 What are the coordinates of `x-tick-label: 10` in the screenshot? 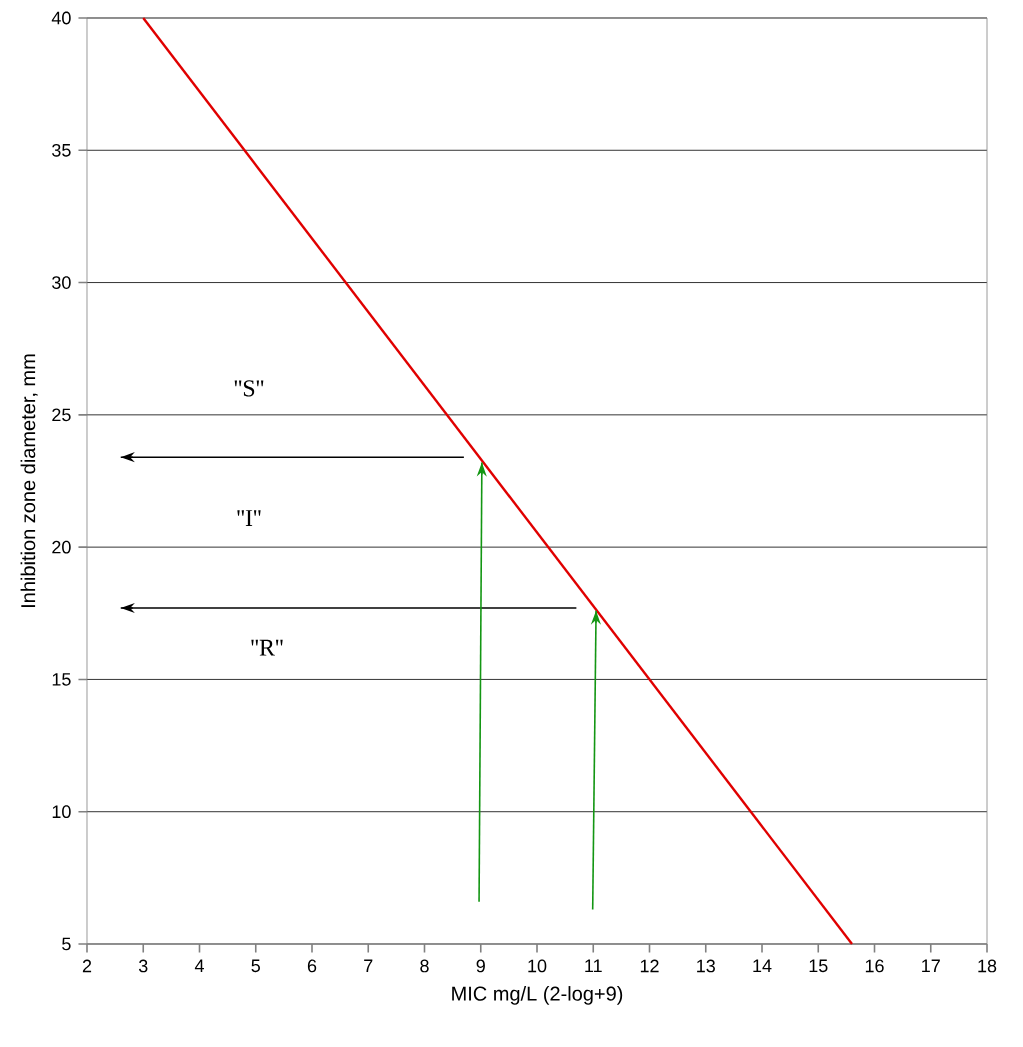 It's located at (537, 966).